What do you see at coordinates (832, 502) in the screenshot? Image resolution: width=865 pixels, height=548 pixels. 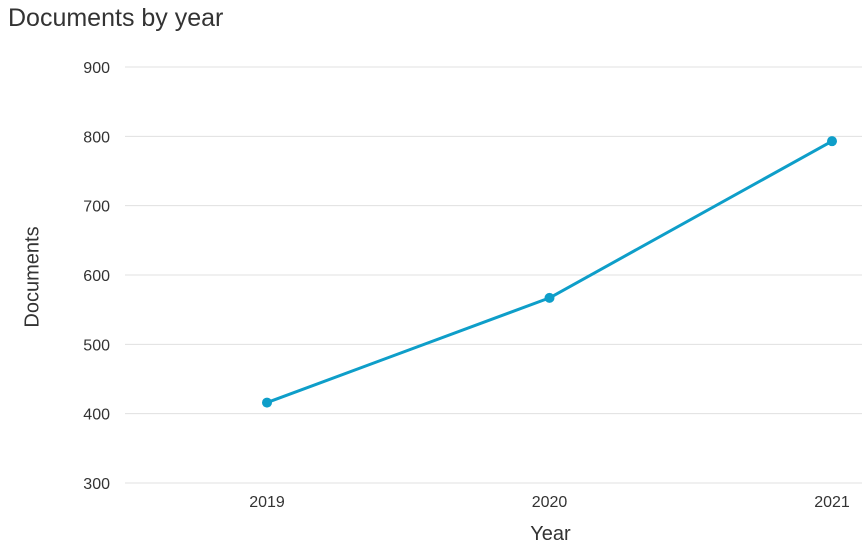 I see `x-tick-label: 2021` at bounding box center [832, 502].